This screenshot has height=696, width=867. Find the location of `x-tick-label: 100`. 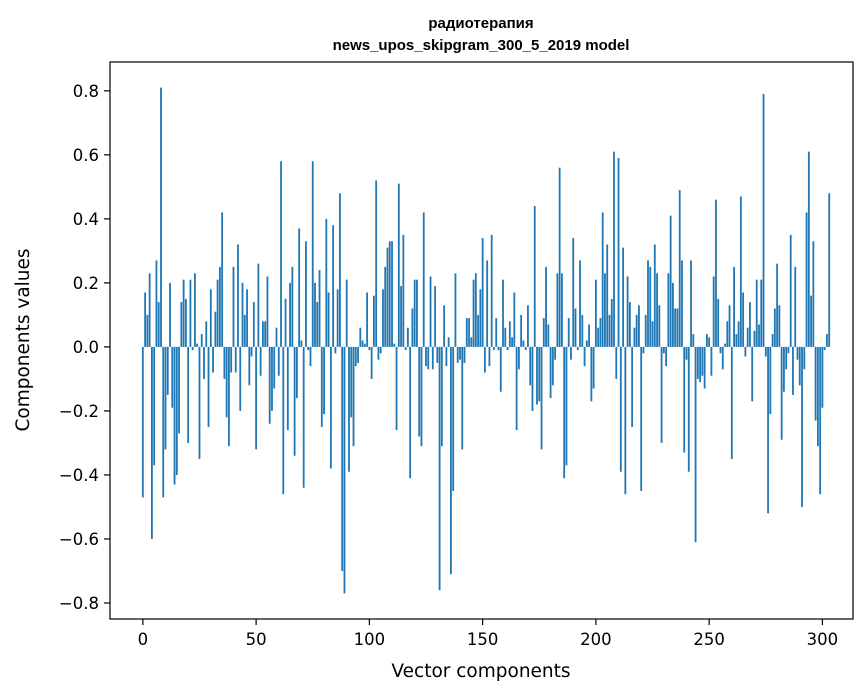

x-tick-label: 100 is located at coordinates (370, 639).